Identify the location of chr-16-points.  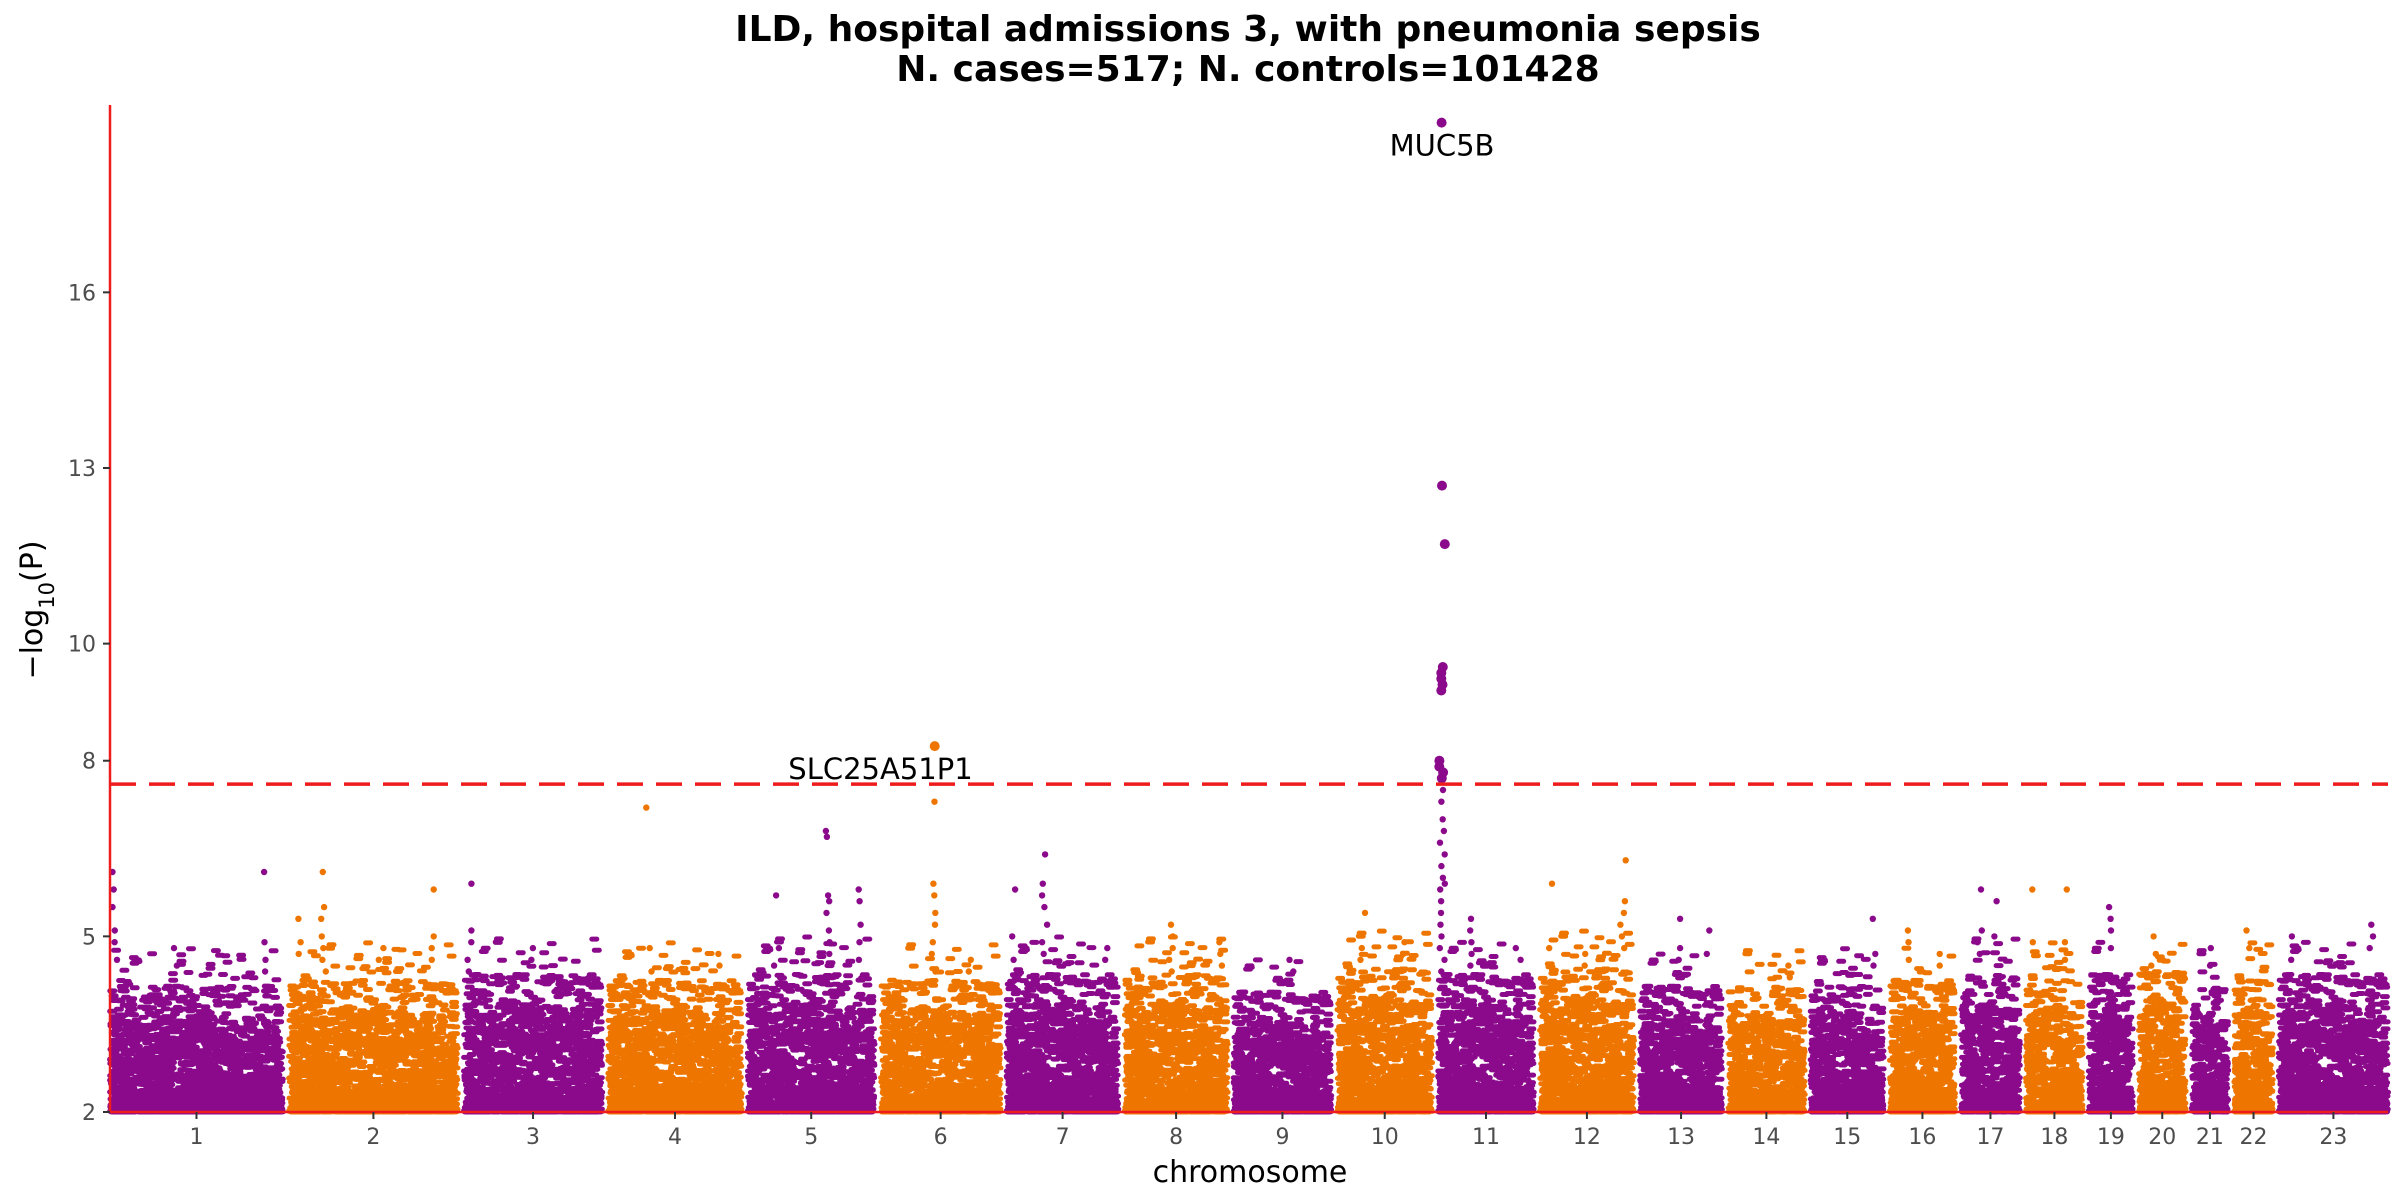
(1922, 1030).